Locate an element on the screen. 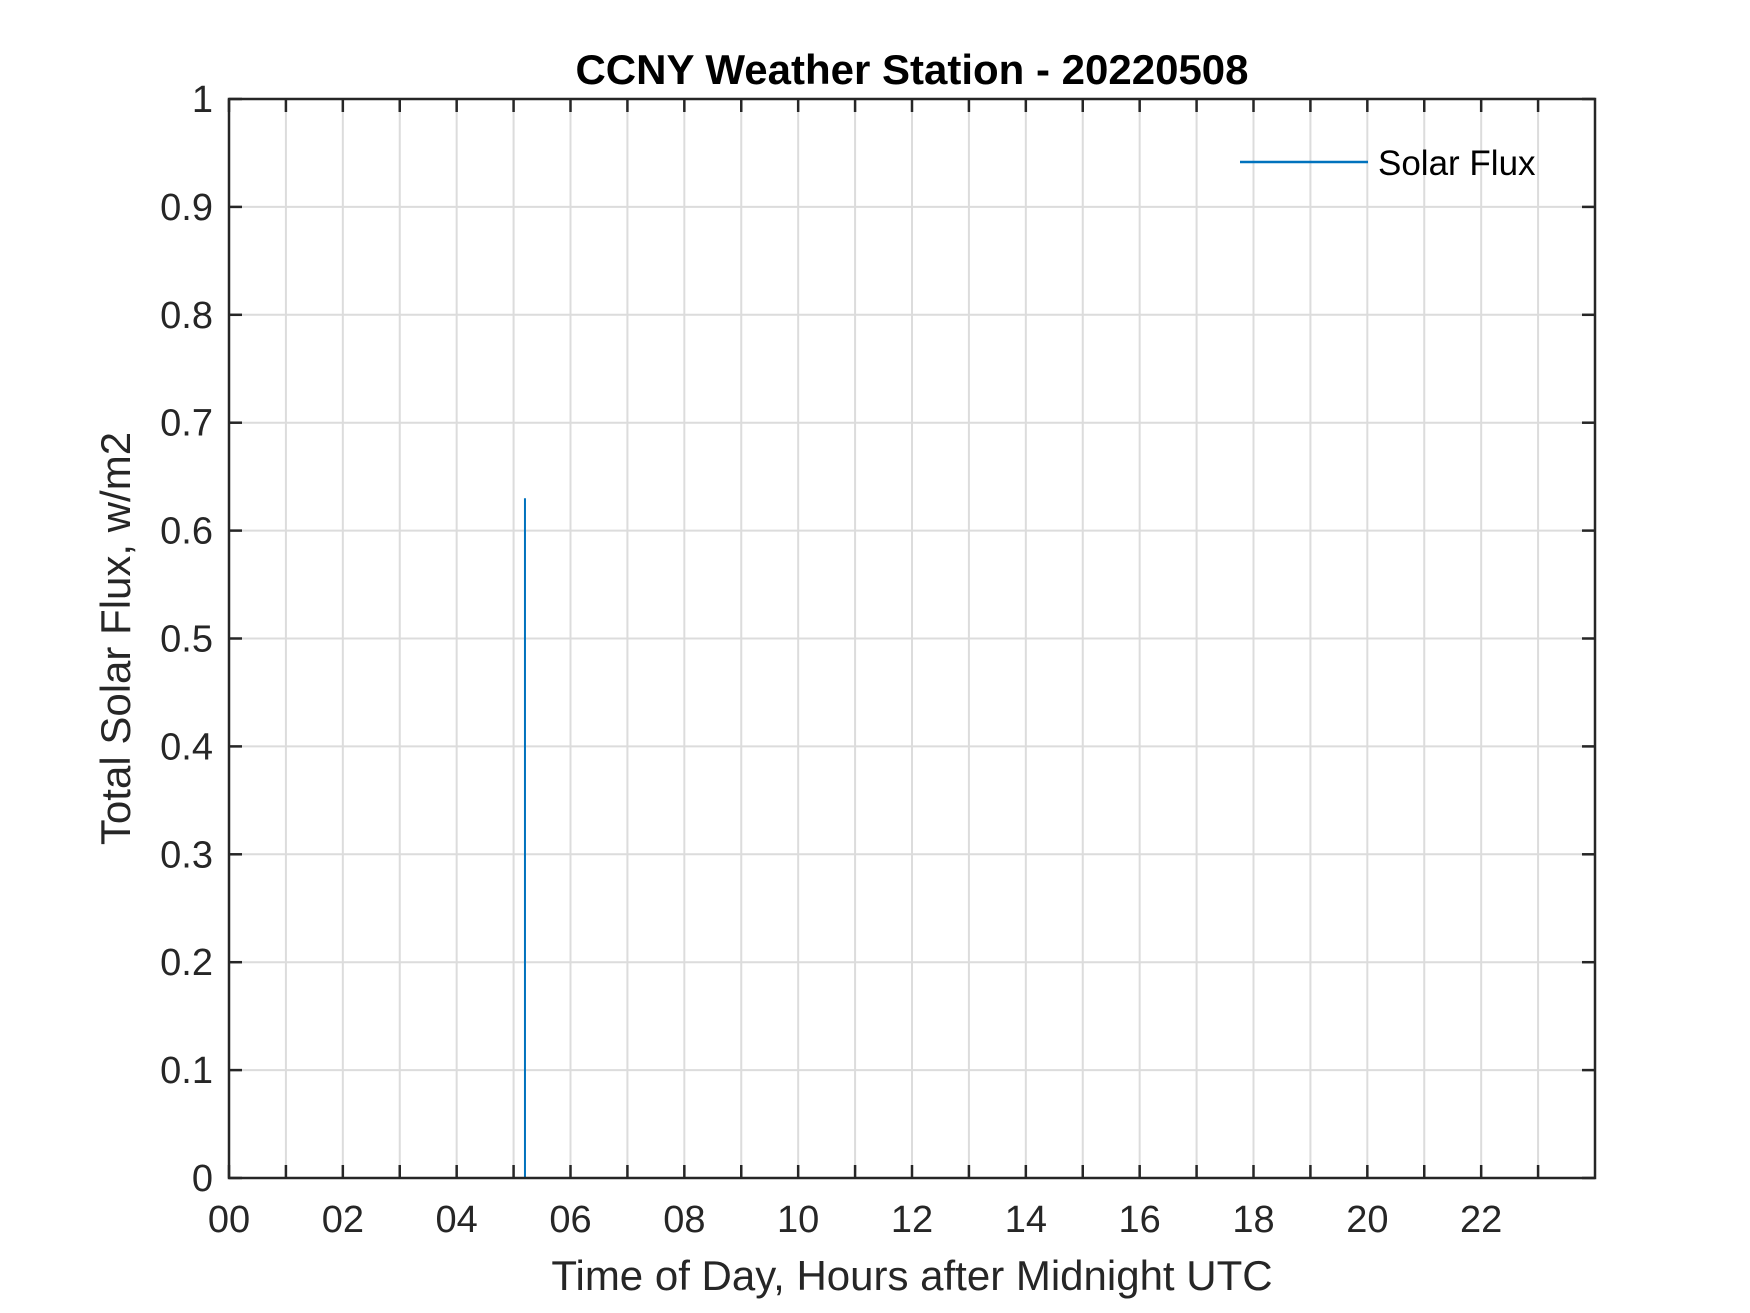  x-tick-label: 04 is located at coordinates (457, 1220).